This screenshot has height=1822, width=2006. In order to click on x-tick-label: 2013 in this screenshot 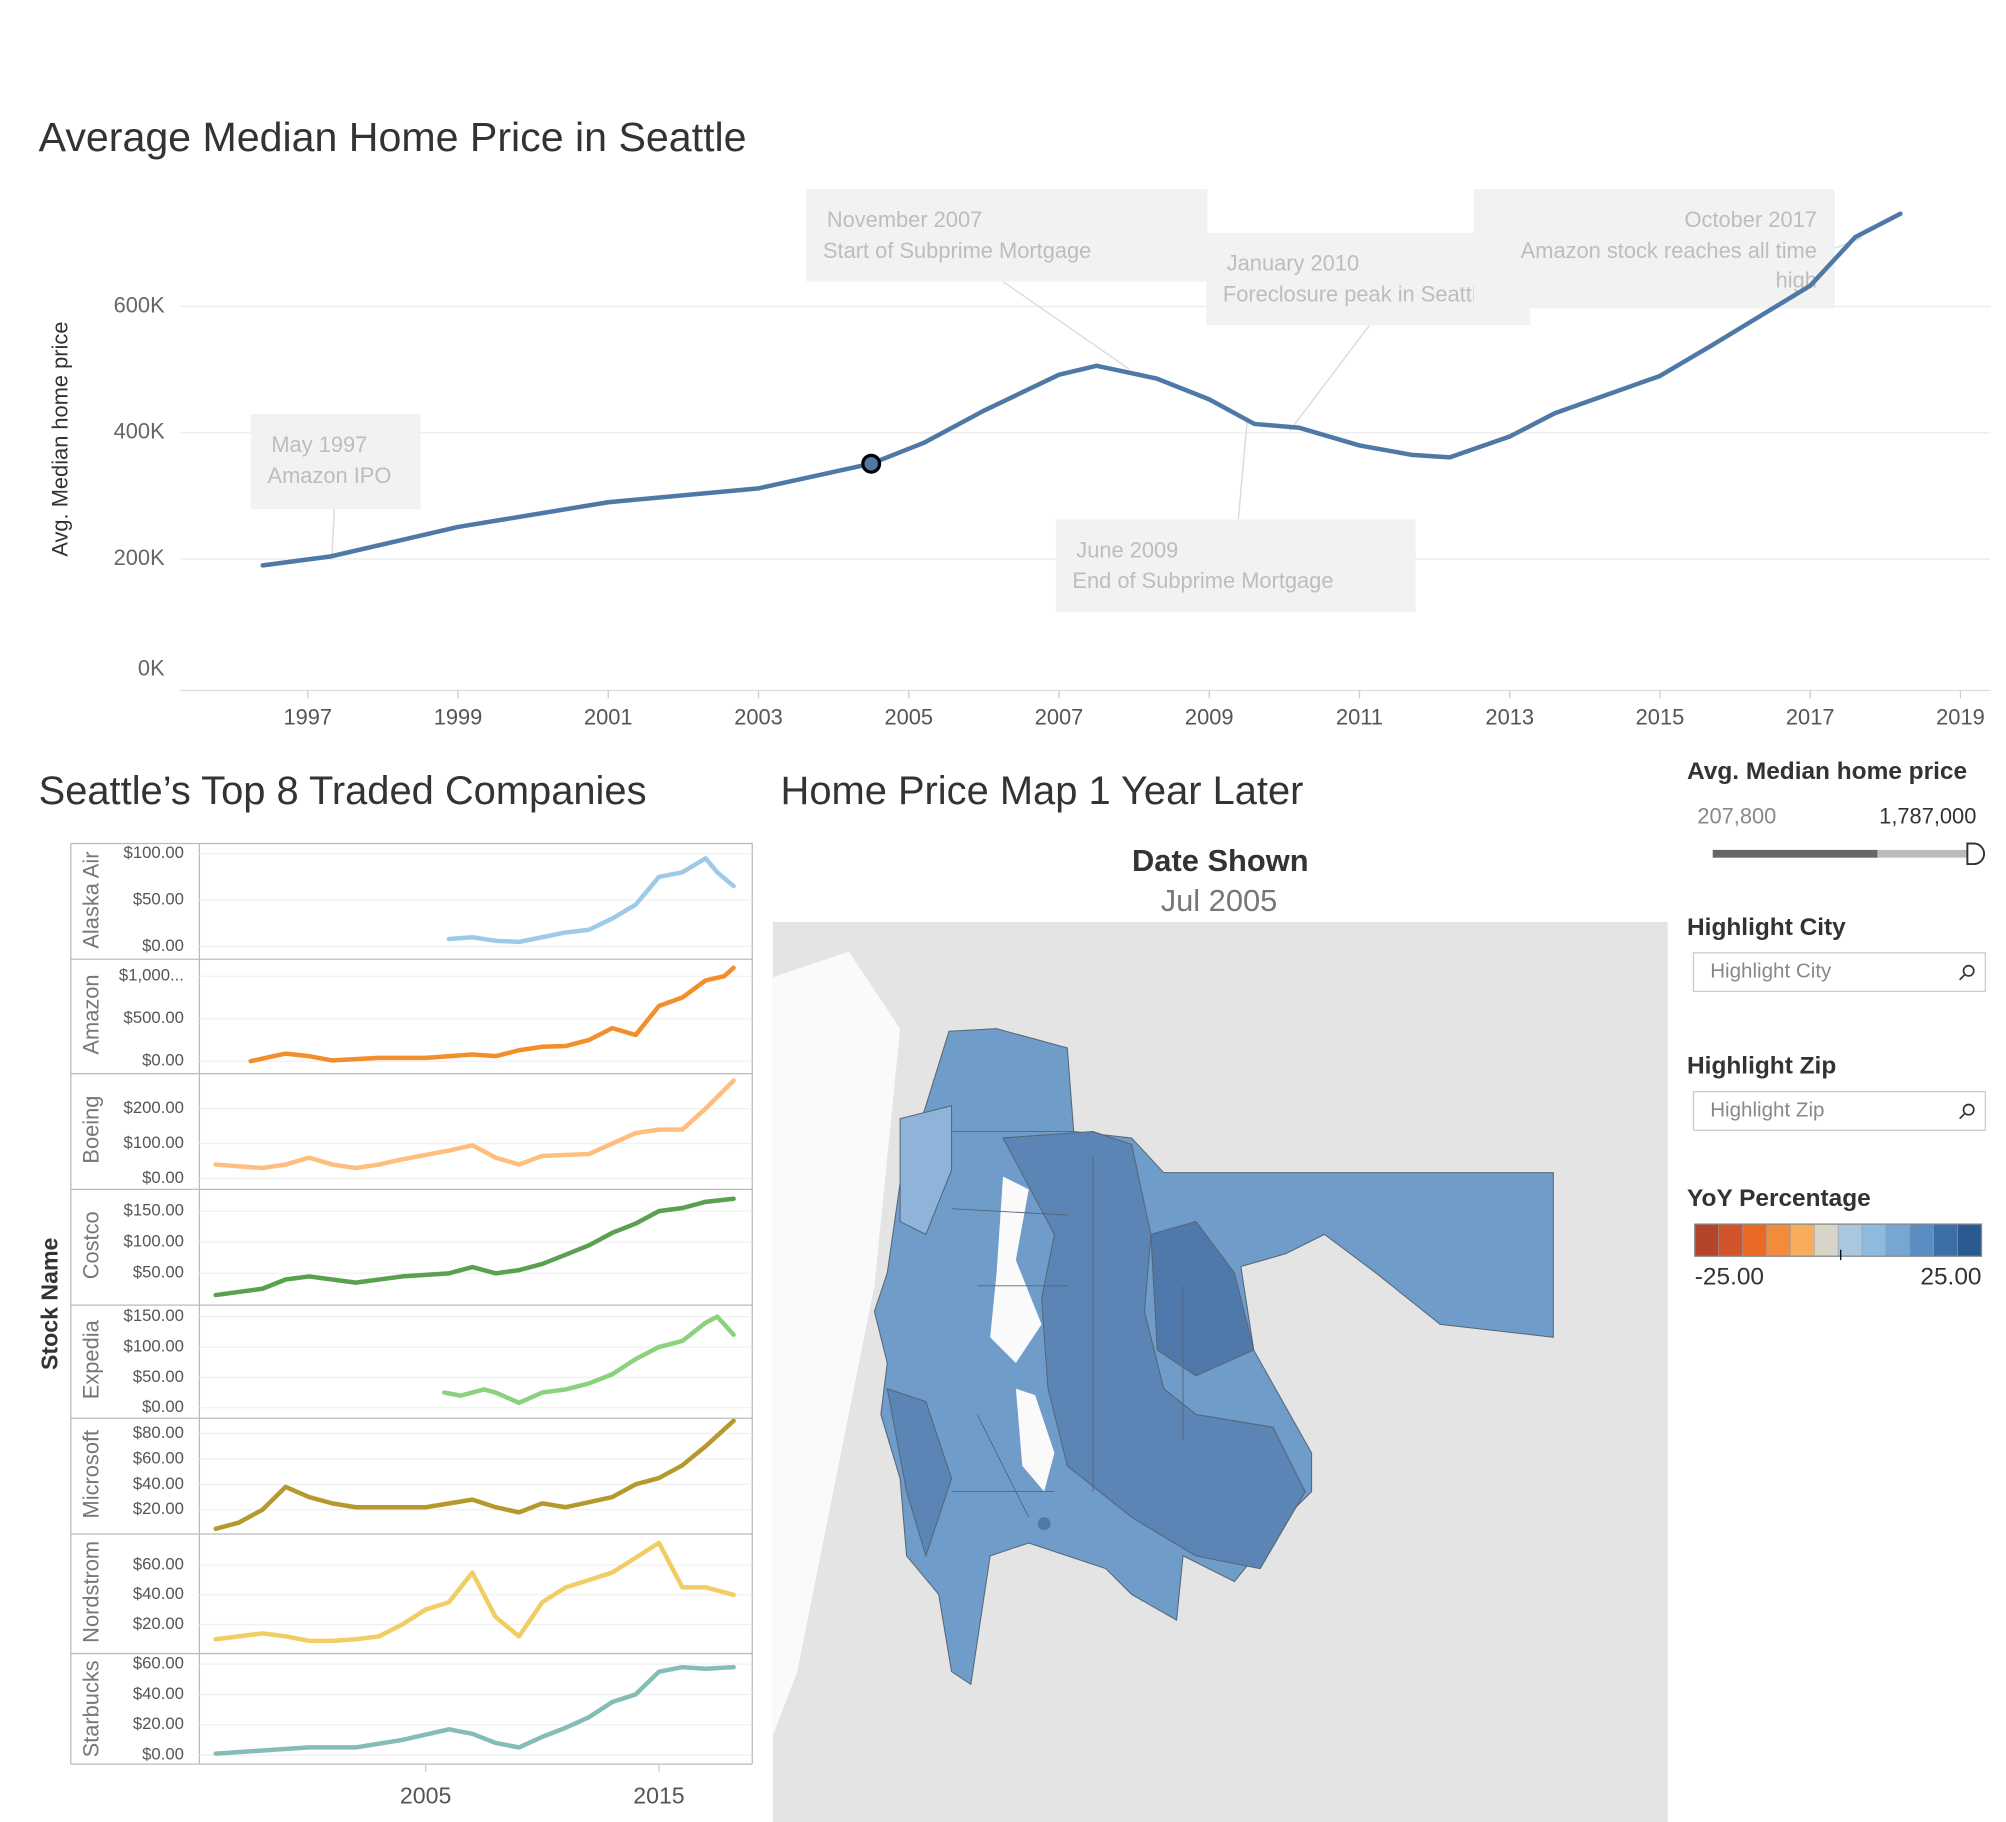, I will do `click(1509, 717)`.